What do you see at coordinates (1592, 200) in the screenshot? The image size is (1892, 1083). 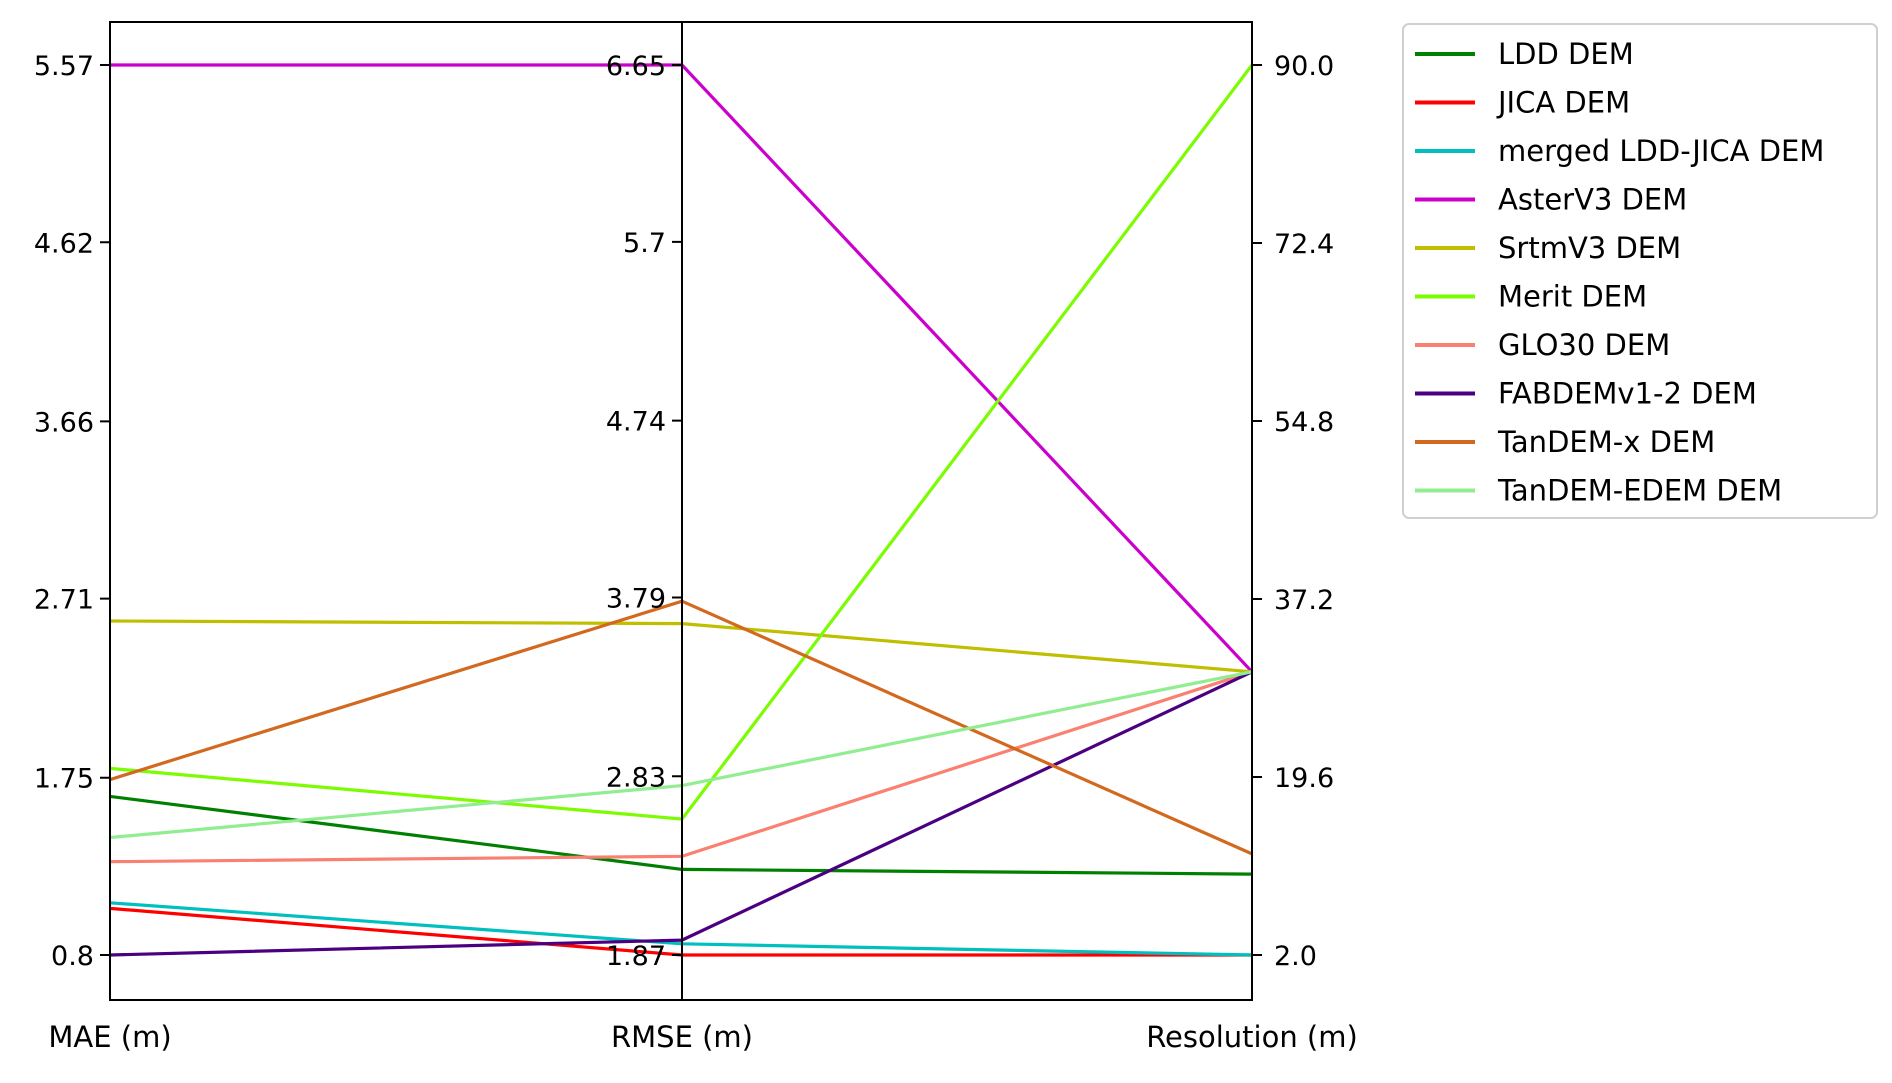 I see `legend-entry: AsterV3 DEM` at bounding box center [1592, 200].